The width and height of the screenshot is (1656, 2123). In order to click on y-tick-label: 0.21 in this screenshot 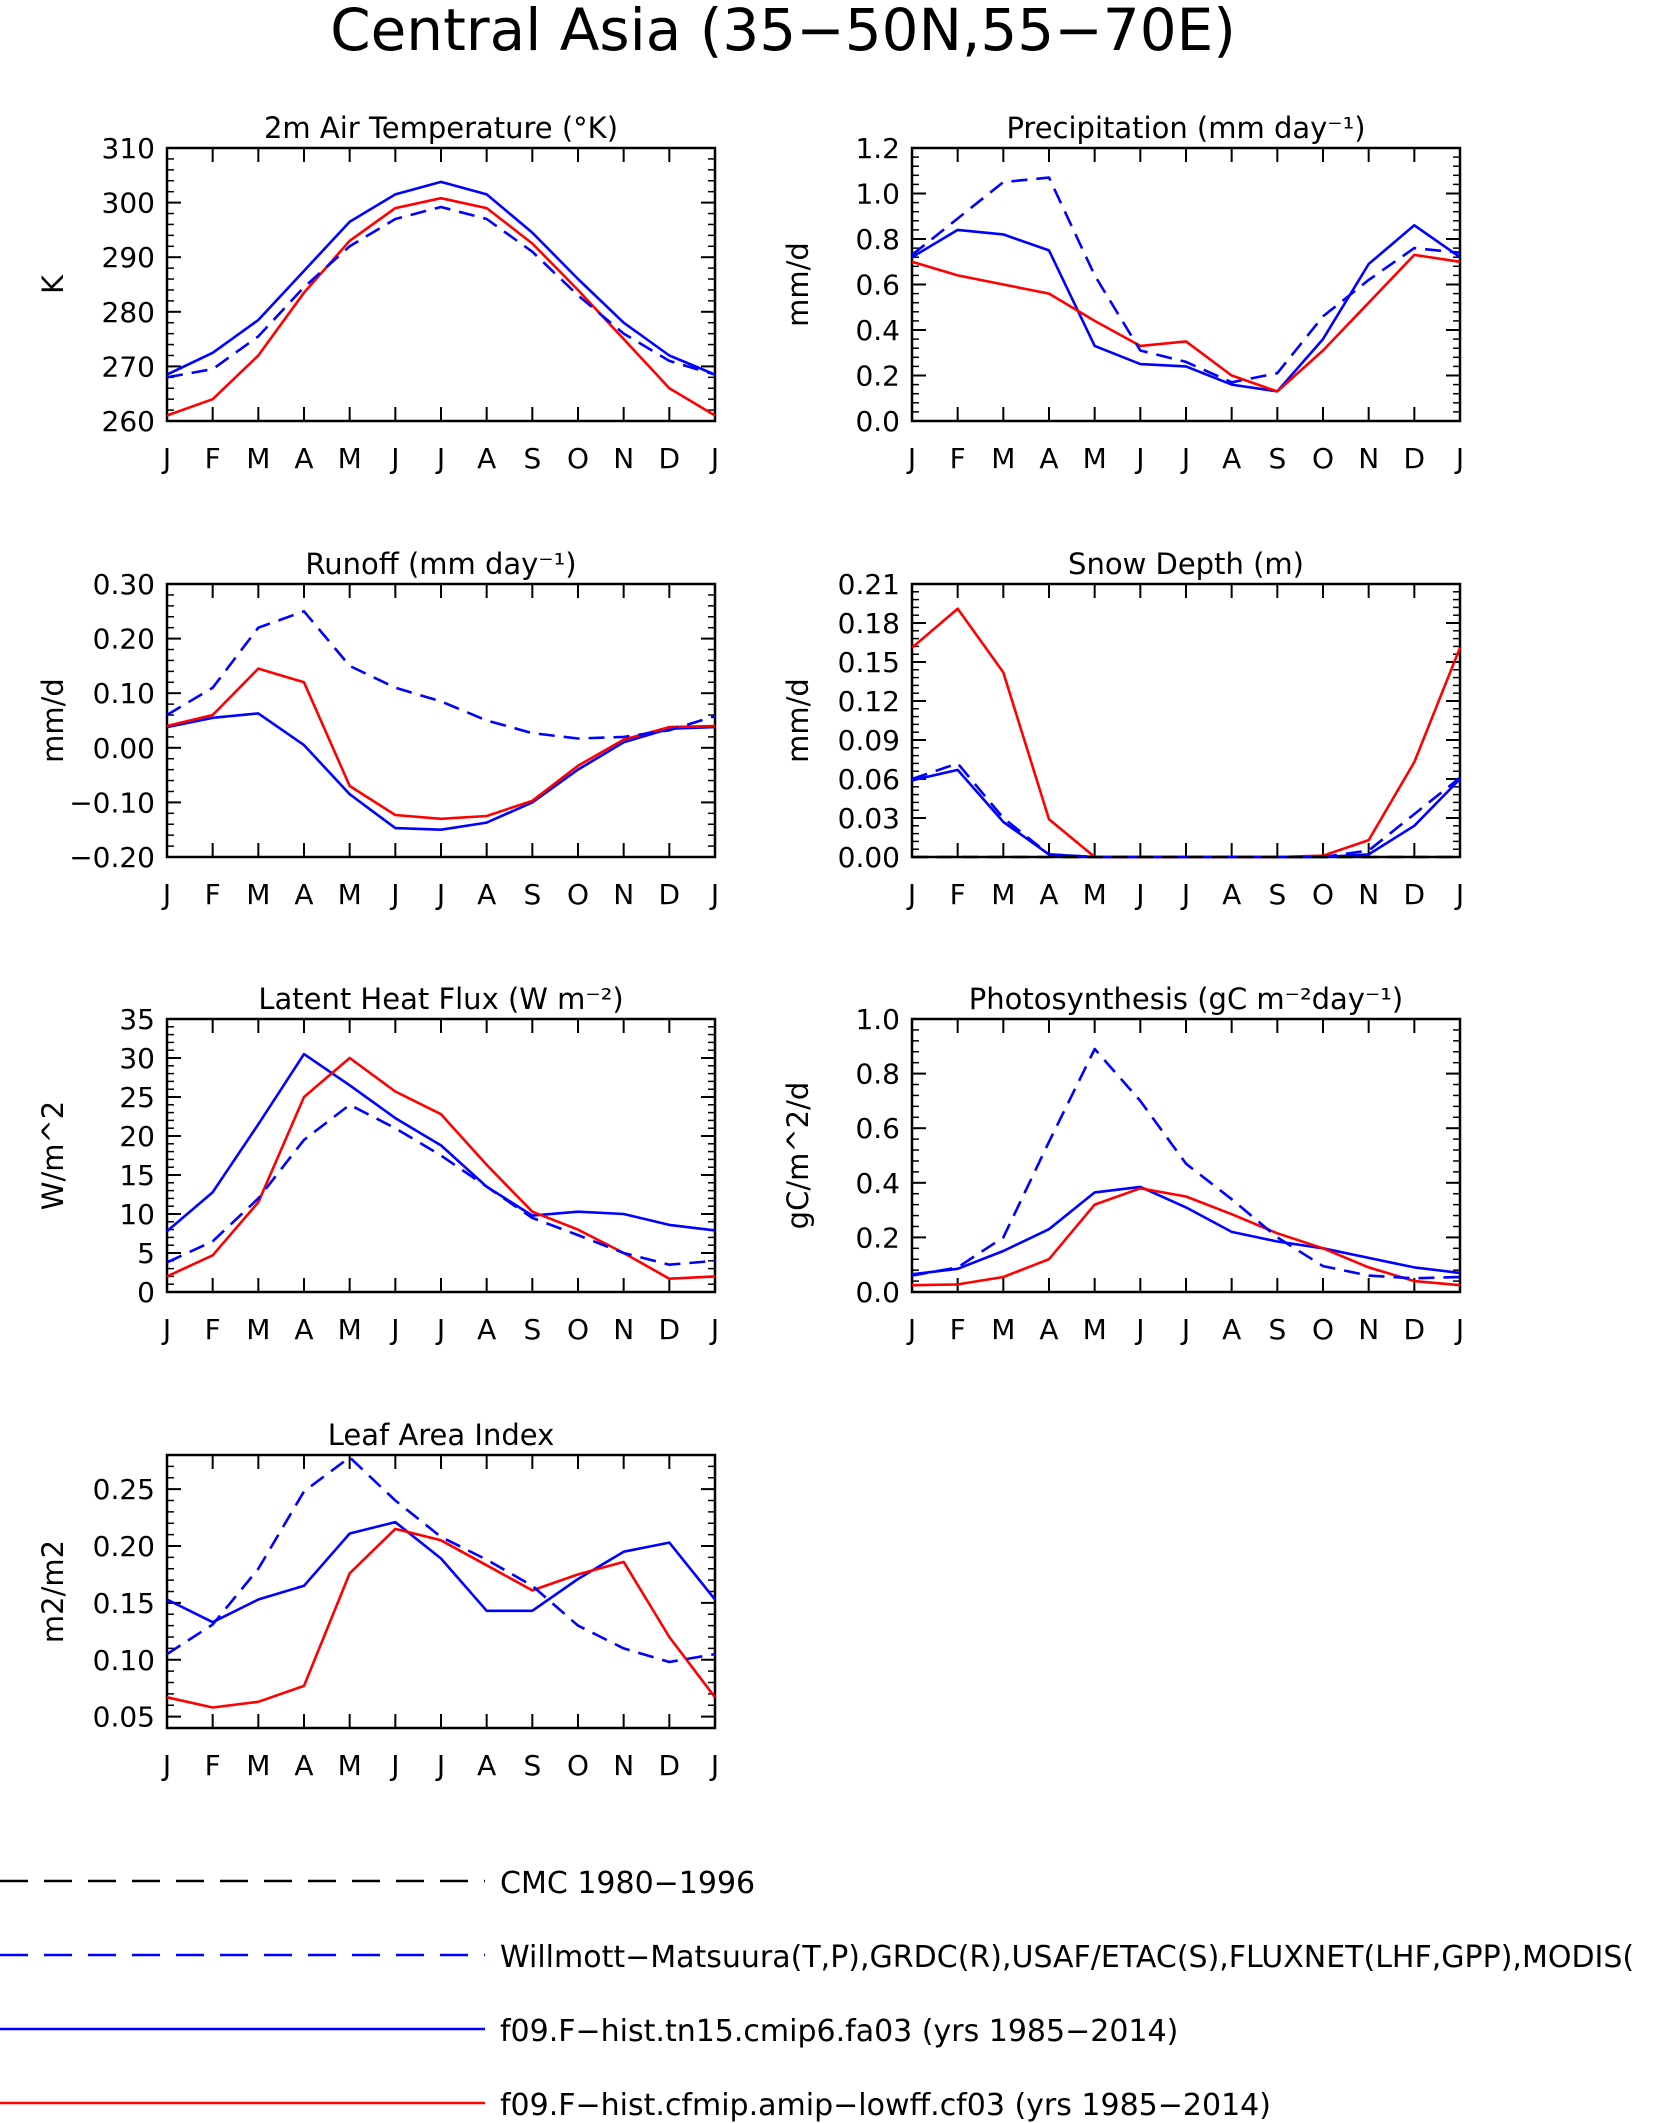, I will do `click(869, 584)`.